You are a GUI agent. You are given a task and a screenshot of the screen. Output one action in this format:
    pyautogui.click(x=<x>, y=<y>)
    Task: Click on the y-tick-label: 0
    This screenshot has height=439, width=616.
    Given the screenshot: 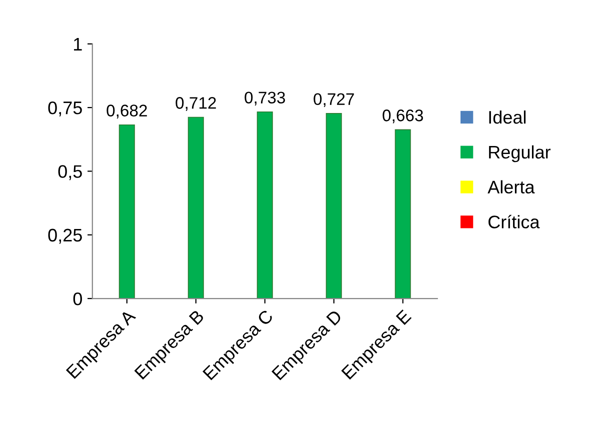 What is the action you would take?
    pyautogui.click(x=77, y=299)
    